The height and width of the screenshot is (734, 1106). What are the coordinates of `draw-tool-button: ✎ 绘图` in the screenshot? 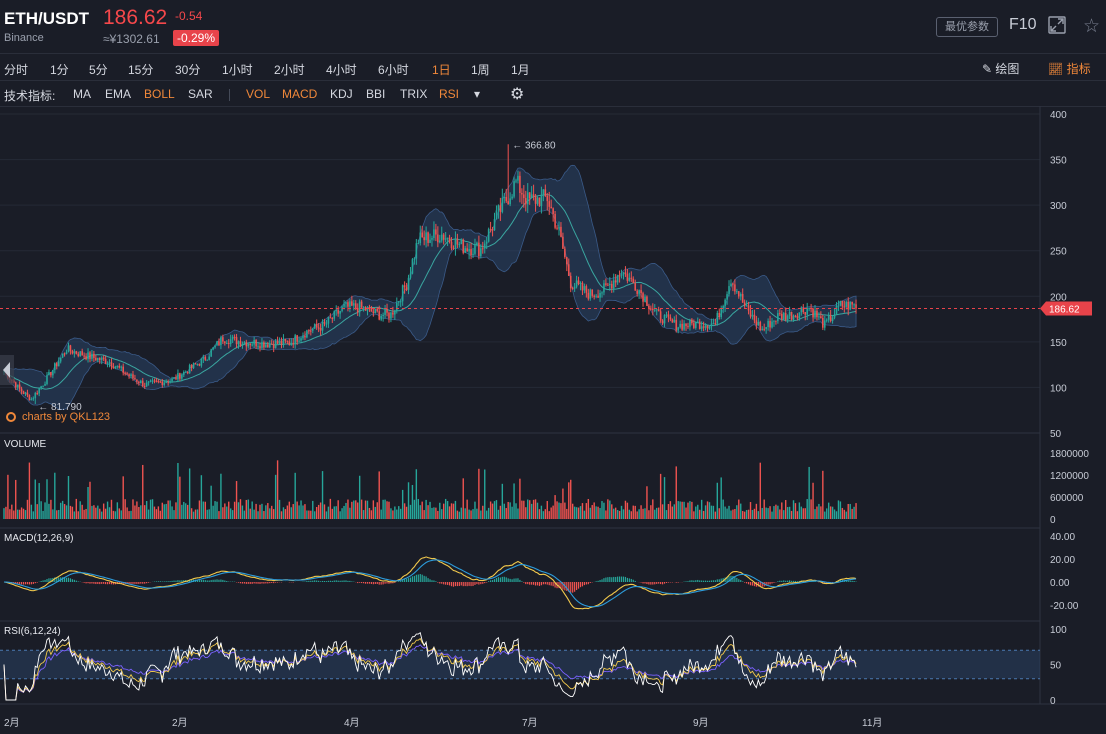 It's located at (1000, 68).